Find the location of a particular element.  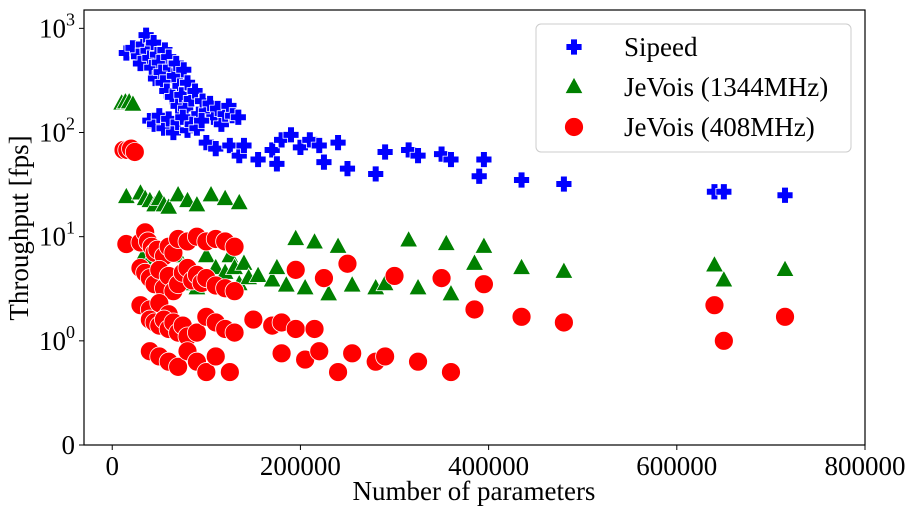

legend-items: Sipeed JeVois (1344MHz) JeVois (408MHz) is located at coordinates (696, 87).